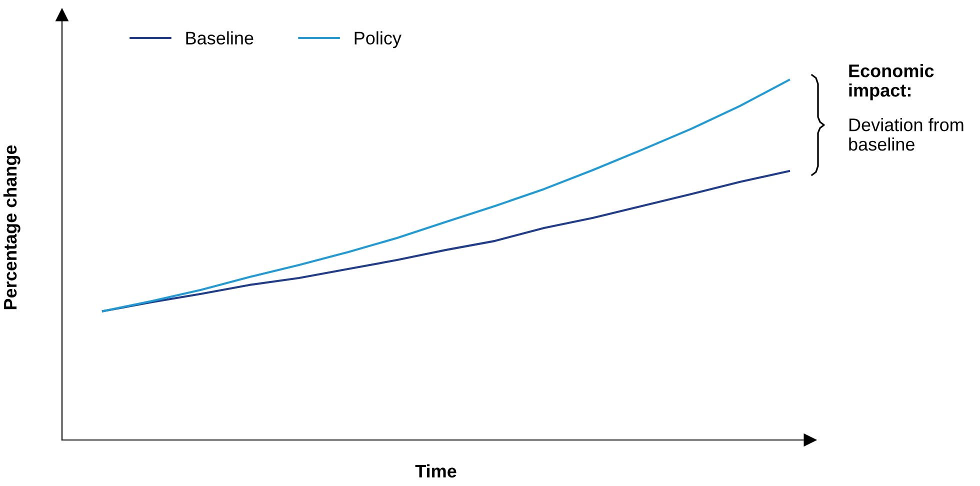 The image size is (980, 486). What do you see at coordinates (220, 38) in the screenshot?
I see `legend-label: Baseline` at bounding box center [220, 38].